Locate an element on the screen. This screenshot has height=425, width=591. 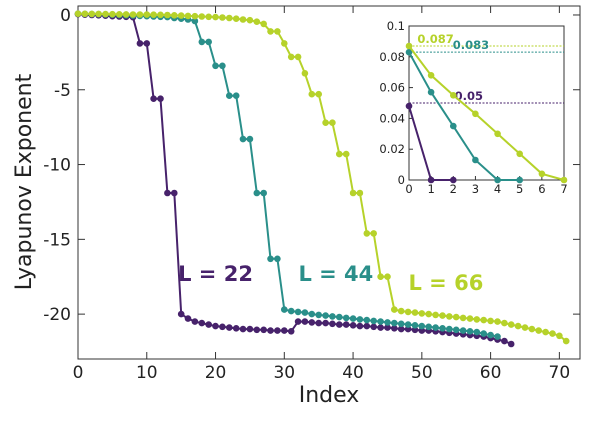
series-labels: L = 22 L = 44 L = 66 is located at coordinates (330, 278).